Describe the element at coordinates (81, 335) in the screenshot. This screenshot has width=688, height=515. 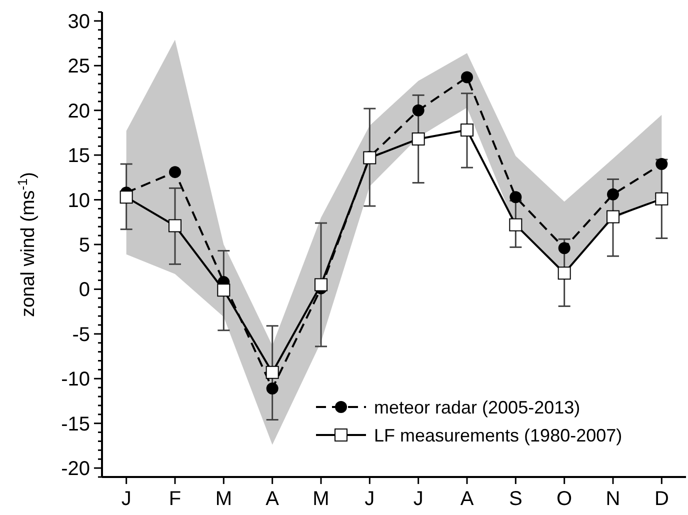
I see `y-tick-label: -5` at that location.